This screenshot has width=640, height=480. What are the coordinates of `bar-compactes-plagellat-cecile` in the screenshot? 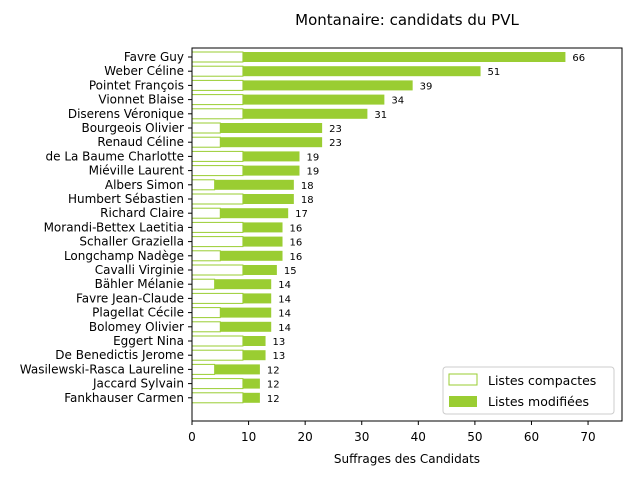 It's located at (206, 313).